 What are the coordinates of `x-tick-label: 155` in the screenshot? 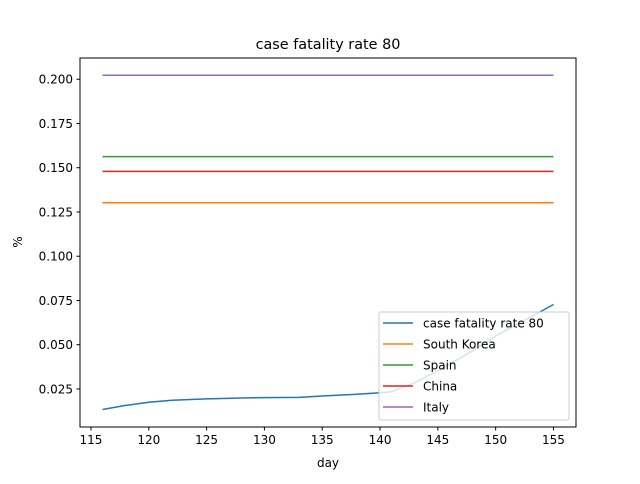 It's located at (553, 440).